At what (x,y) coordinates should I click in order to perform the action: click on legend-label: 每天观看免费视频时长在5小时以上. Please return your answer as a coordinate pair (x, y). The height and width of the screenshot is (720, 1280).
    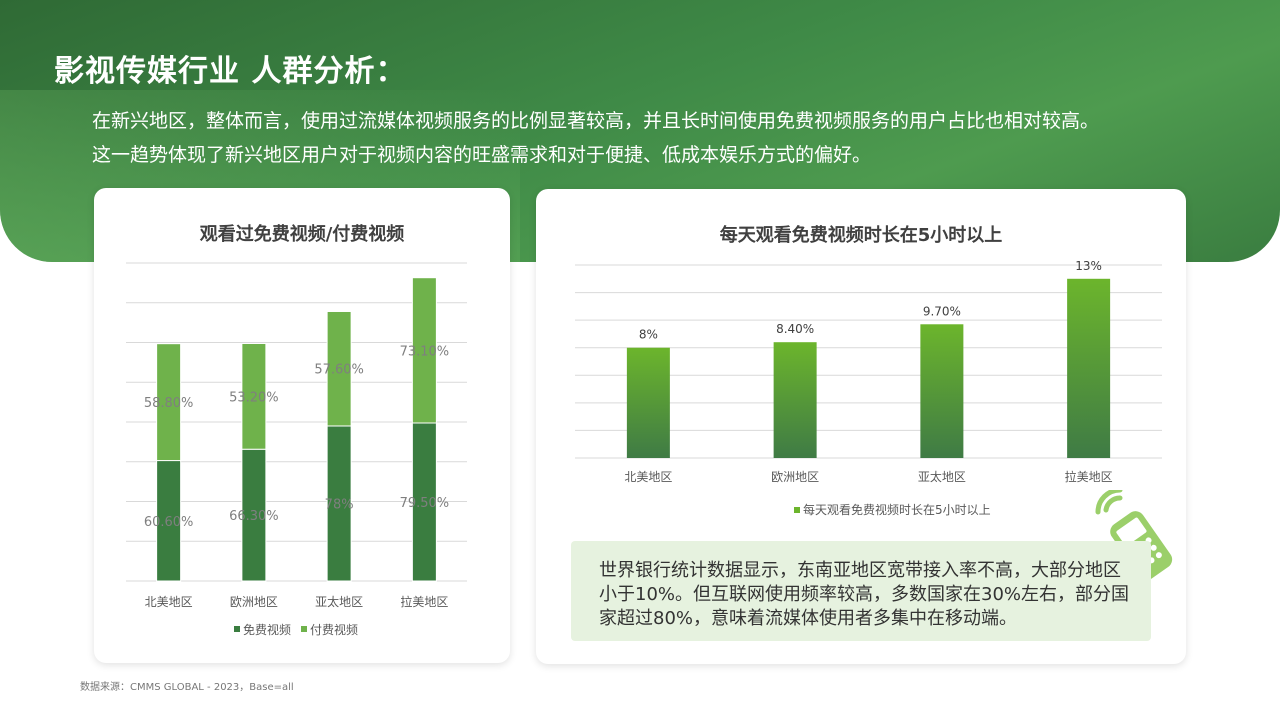
    Looking at the image, I should click on (897, 509).